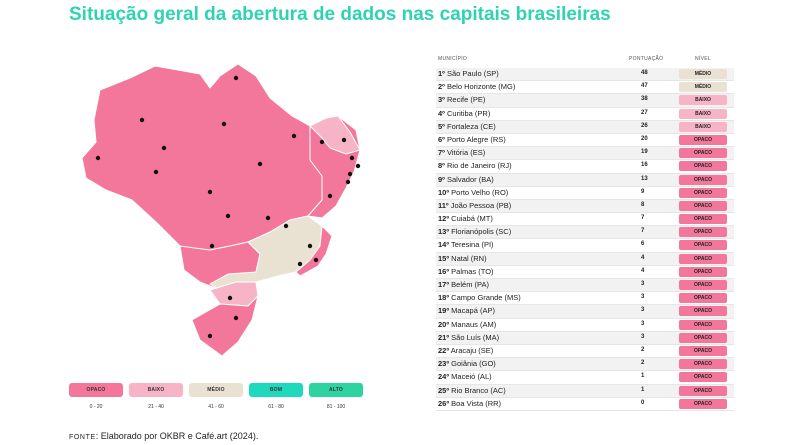 This screenshot has height=445, width=800. What do you see at coordinates (585, 75) in the screenshot?
I see `table-row: 1º São Paulo (SP) 48 MÉDIO` at bounding box center [585, 75].